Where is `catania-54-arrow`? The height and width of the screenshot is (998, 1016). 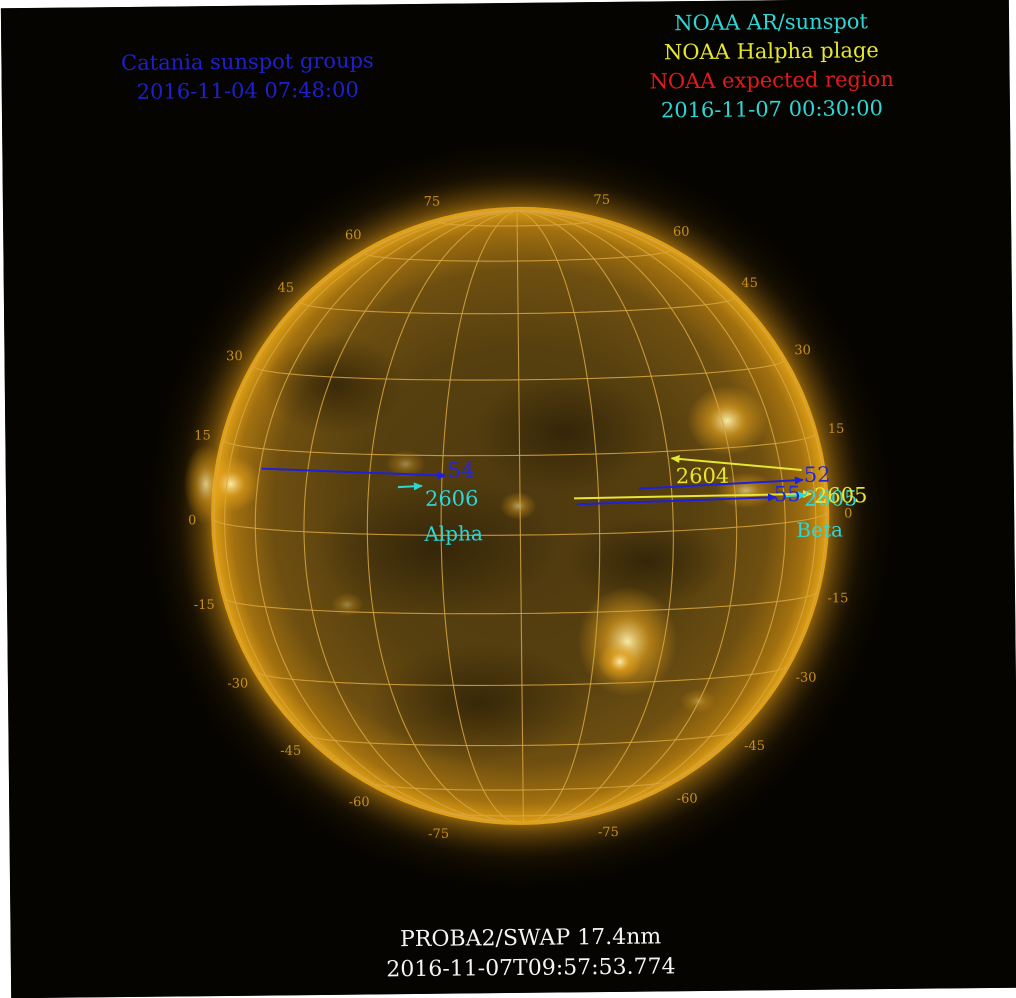
catania-54-arrow is located at coordinates (354, 473).